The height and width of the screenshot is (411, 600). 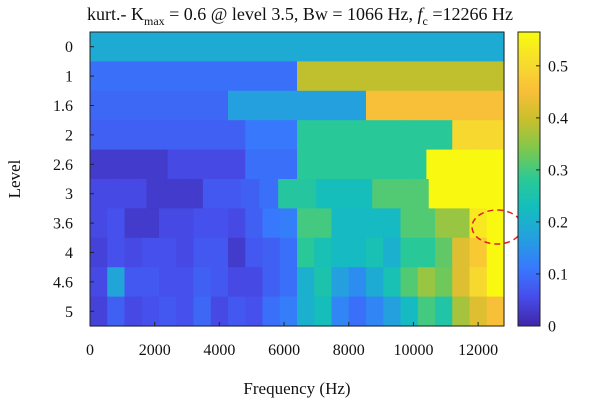 I want to click on y-tick-label: 4, so click(x=69, y=253).